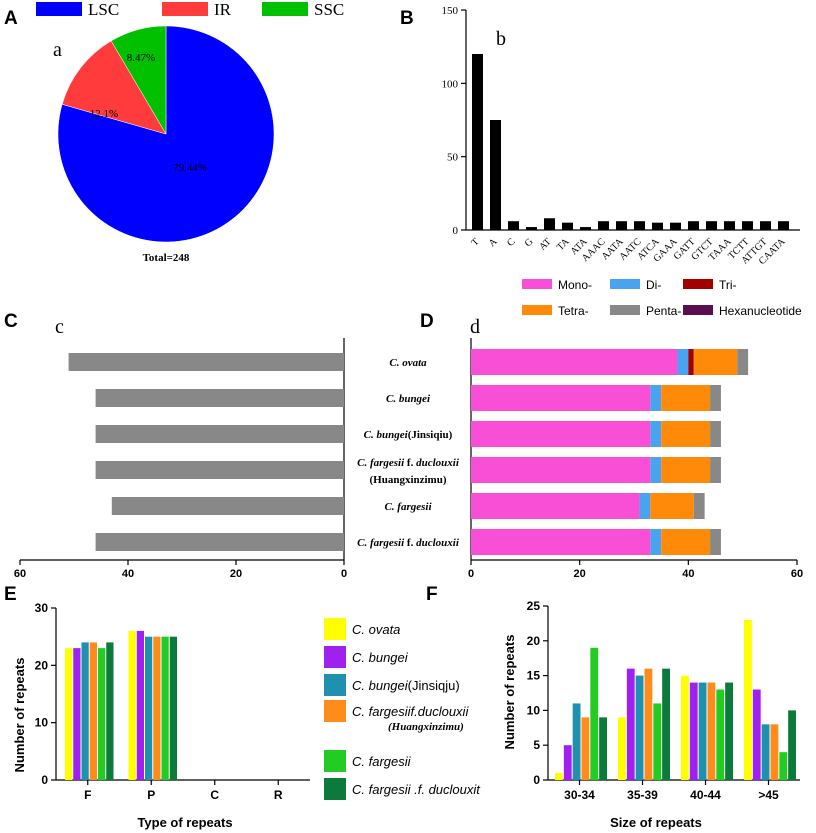  What do you see at coordinates (531, 228) in the screenshot?
I see `b-bar-g` at bounding box center [531, 228].